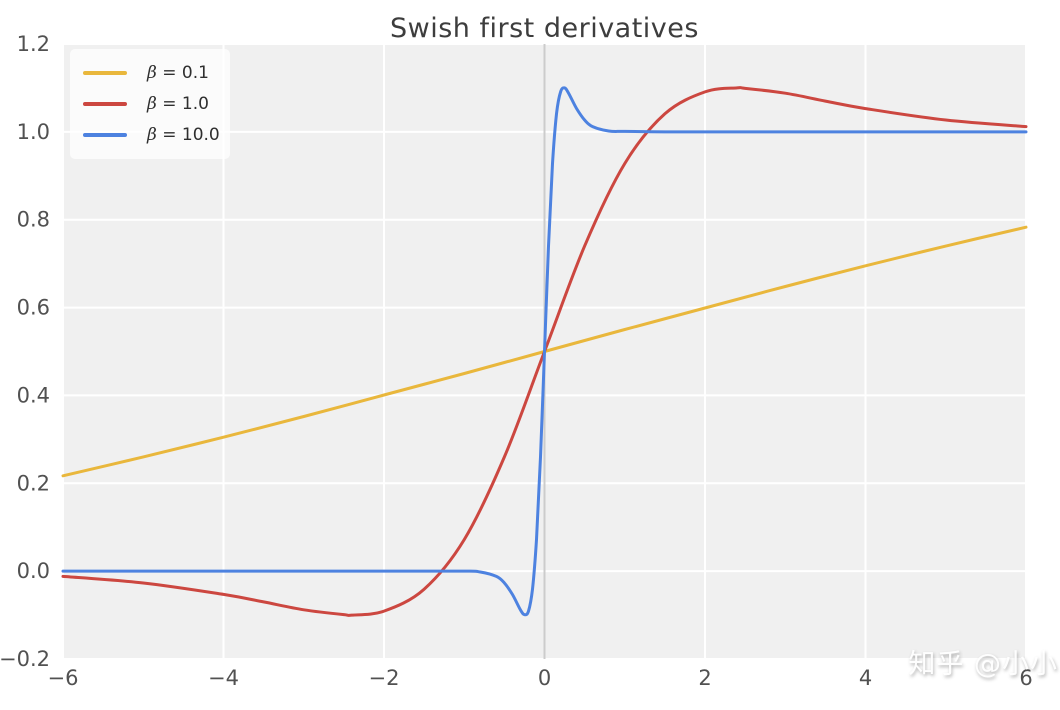  What do you see at coordinates (33, 44) in the screenshot?
I see `y-tick-label: 1.2` at bounding box center [33, 44].